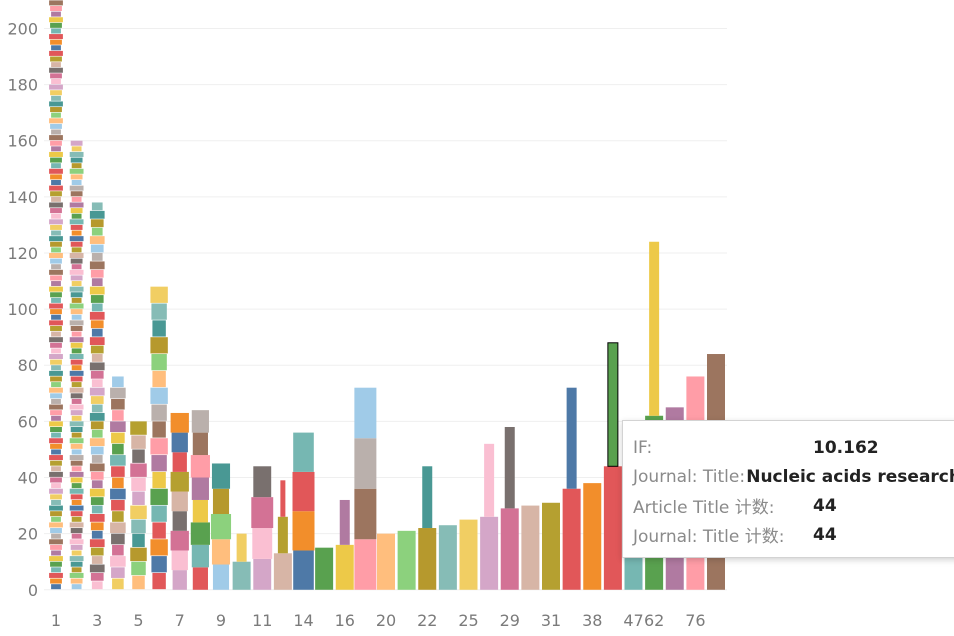 This screenshot has height=636, width=954. Describe the element at coordinates (592, 620) in the screenshot. I see `x-tick-label: 38` at that location.